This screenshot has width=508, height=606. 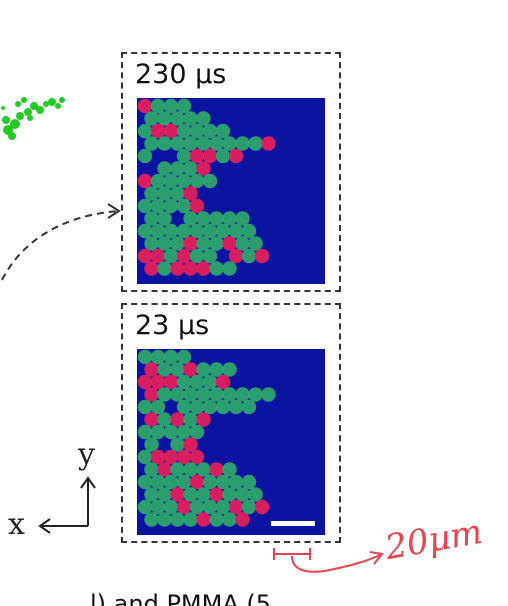 What do you see at coordinates (231, 442) in the screenshot?
I see `micrograph-23us` at bounding box center [231, 442].